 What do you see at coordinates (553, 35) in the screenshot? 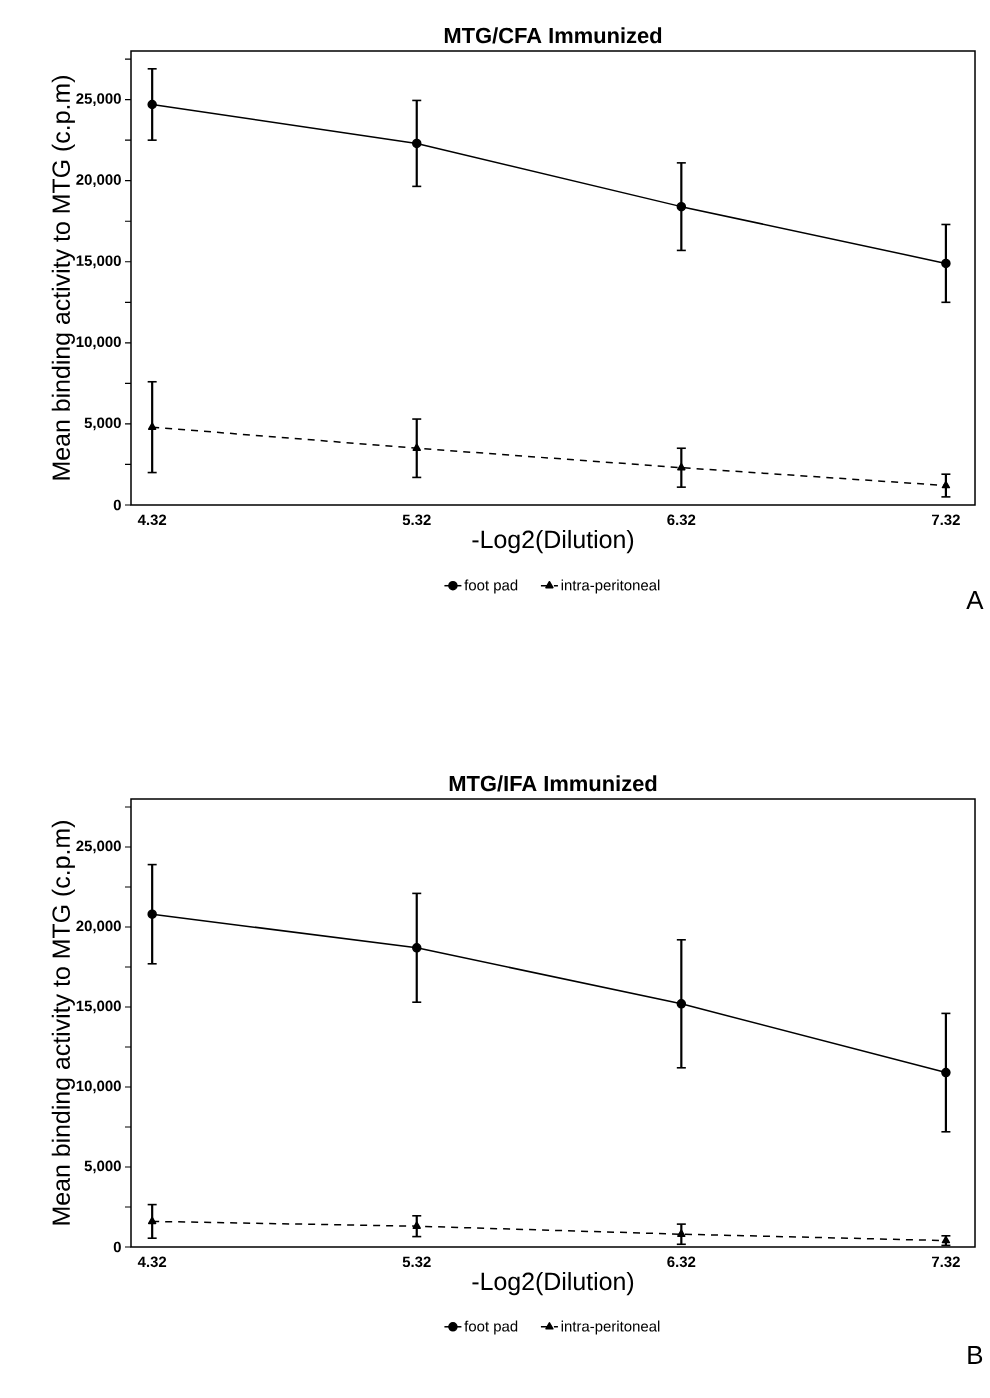
I see `chart-title: MTG/CFA Immunized` at bounding box center [553, 35].